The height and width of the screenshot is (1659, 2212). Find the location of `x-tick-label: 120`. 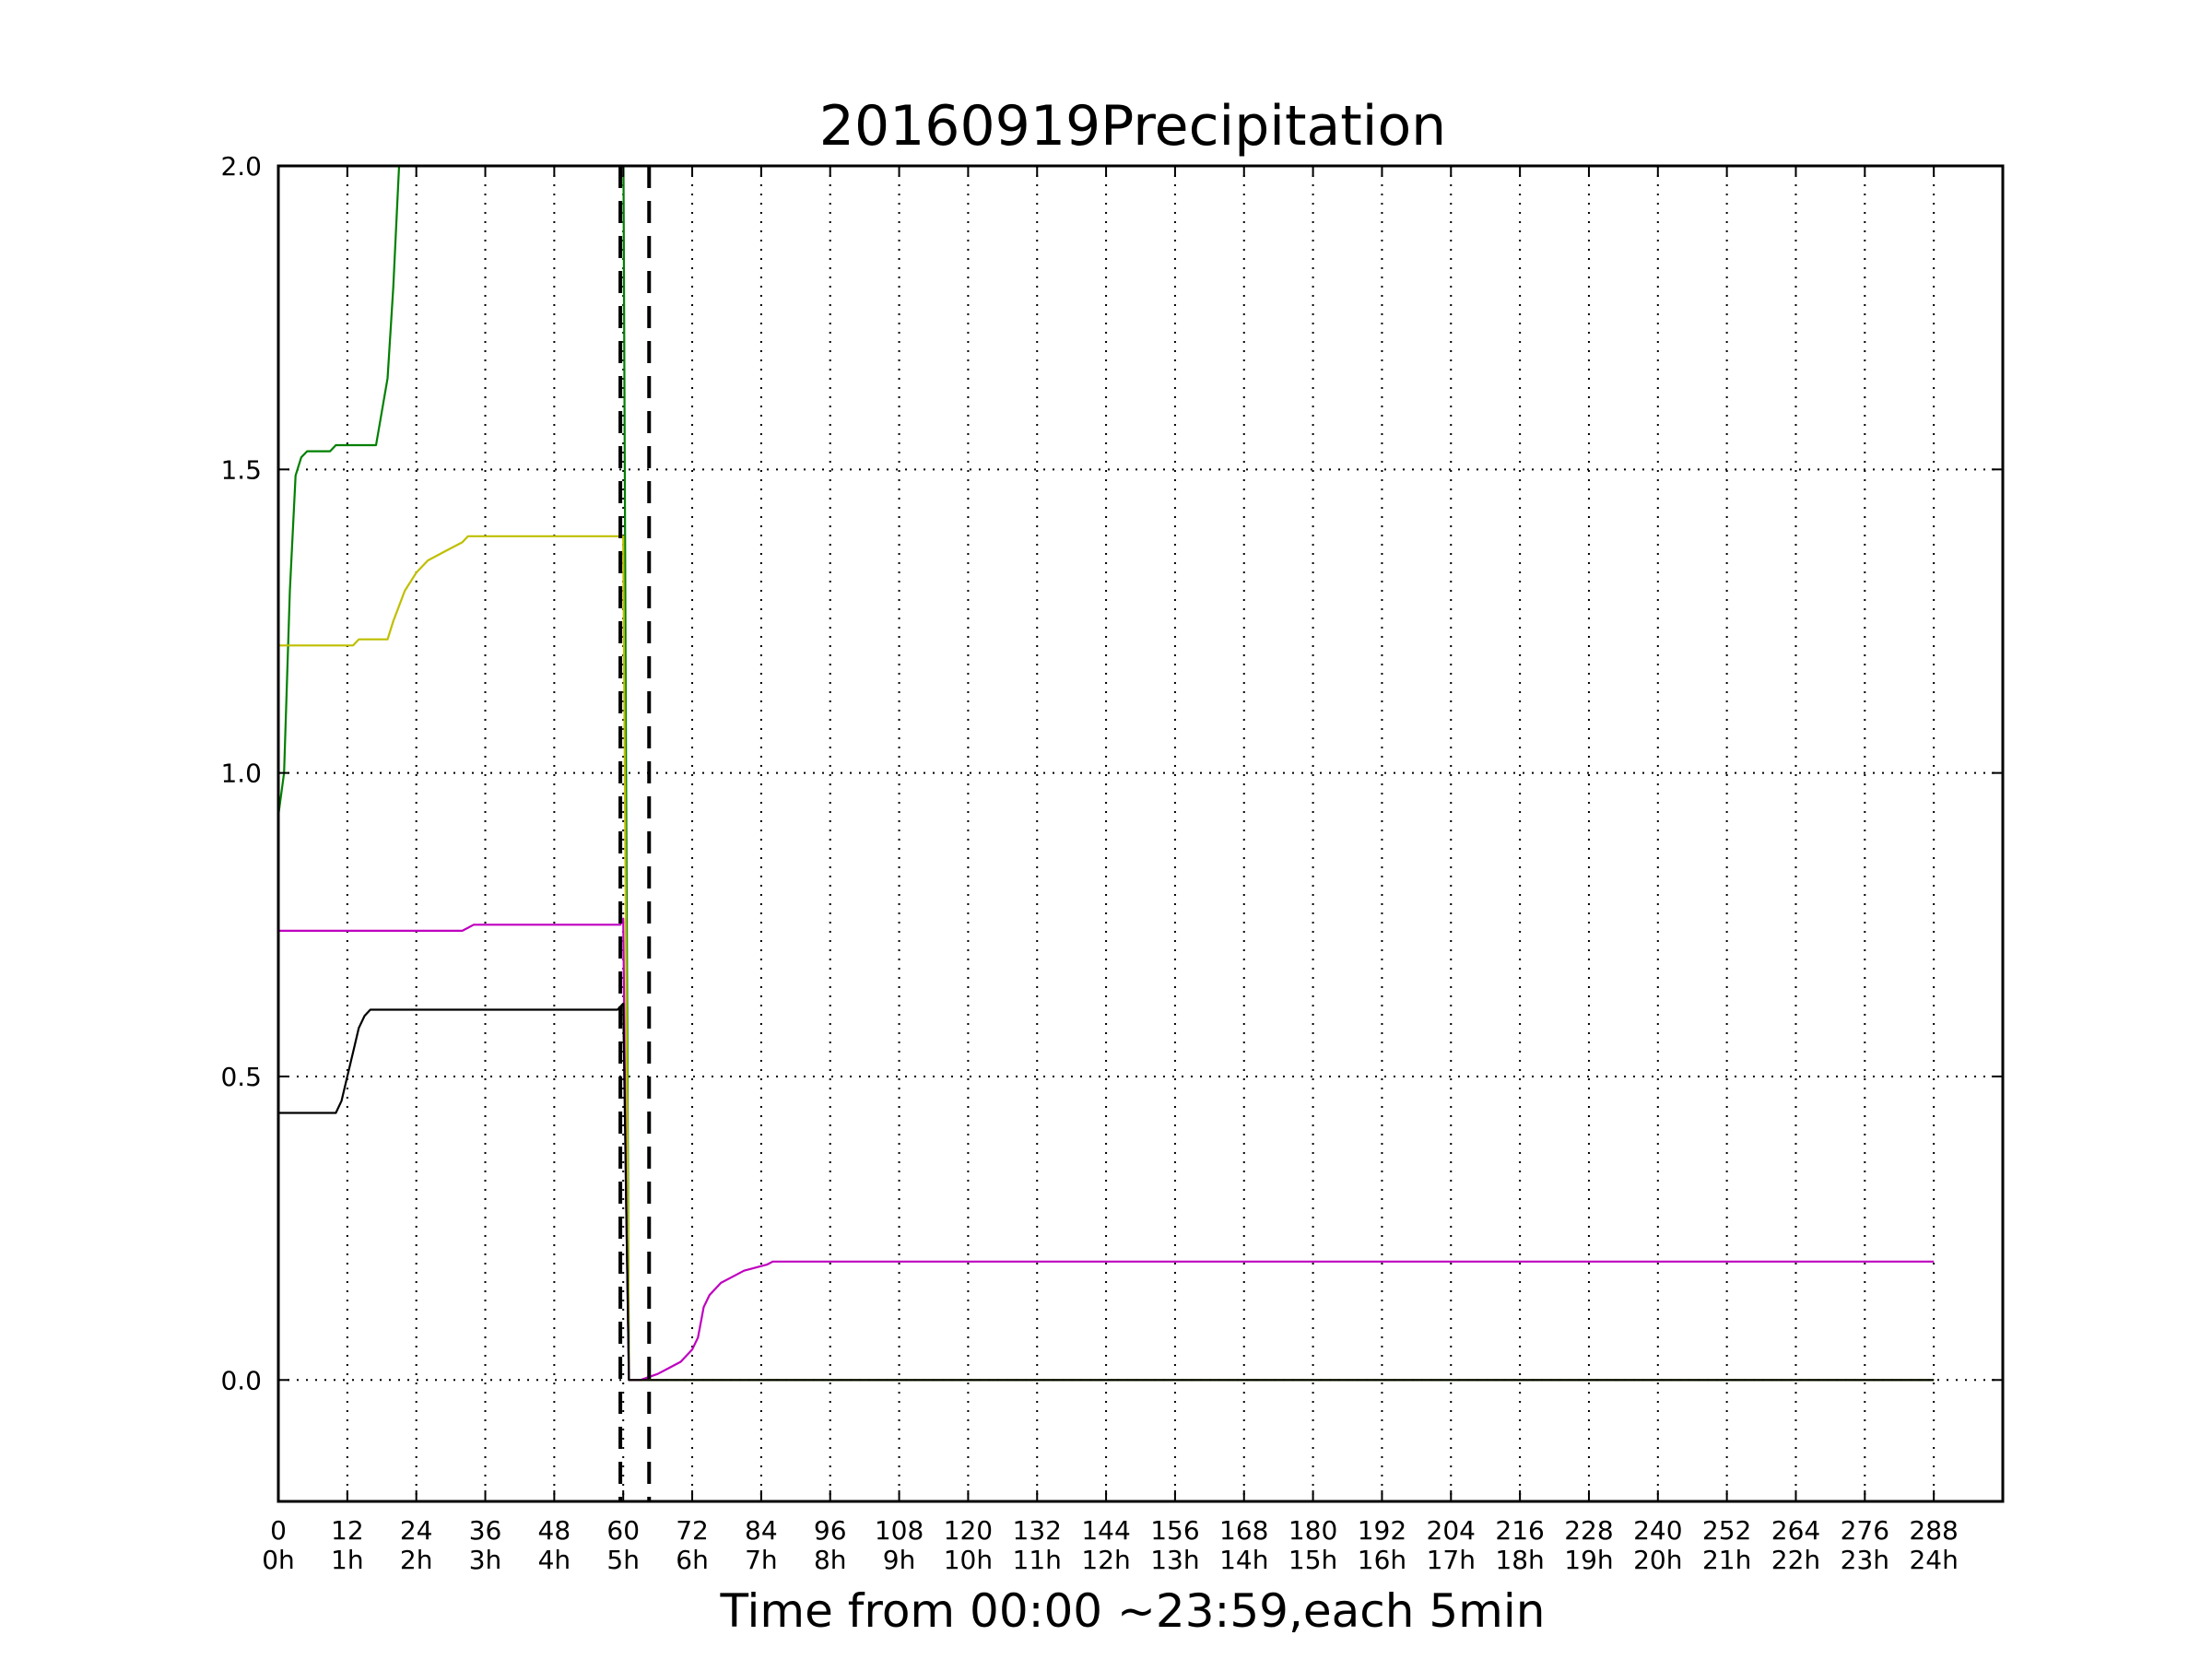

x-tick-label: 120 is located at coordinates (968, 1530).